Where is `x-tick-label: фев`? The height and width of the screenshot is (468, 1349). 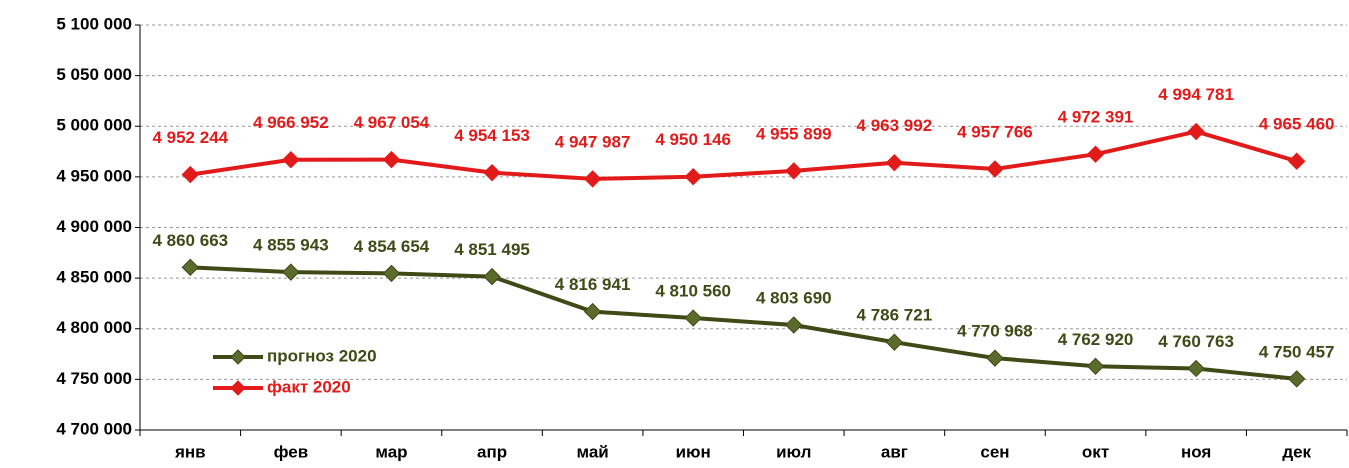 x-tick-label: фев is located at coordinates (291, 451).